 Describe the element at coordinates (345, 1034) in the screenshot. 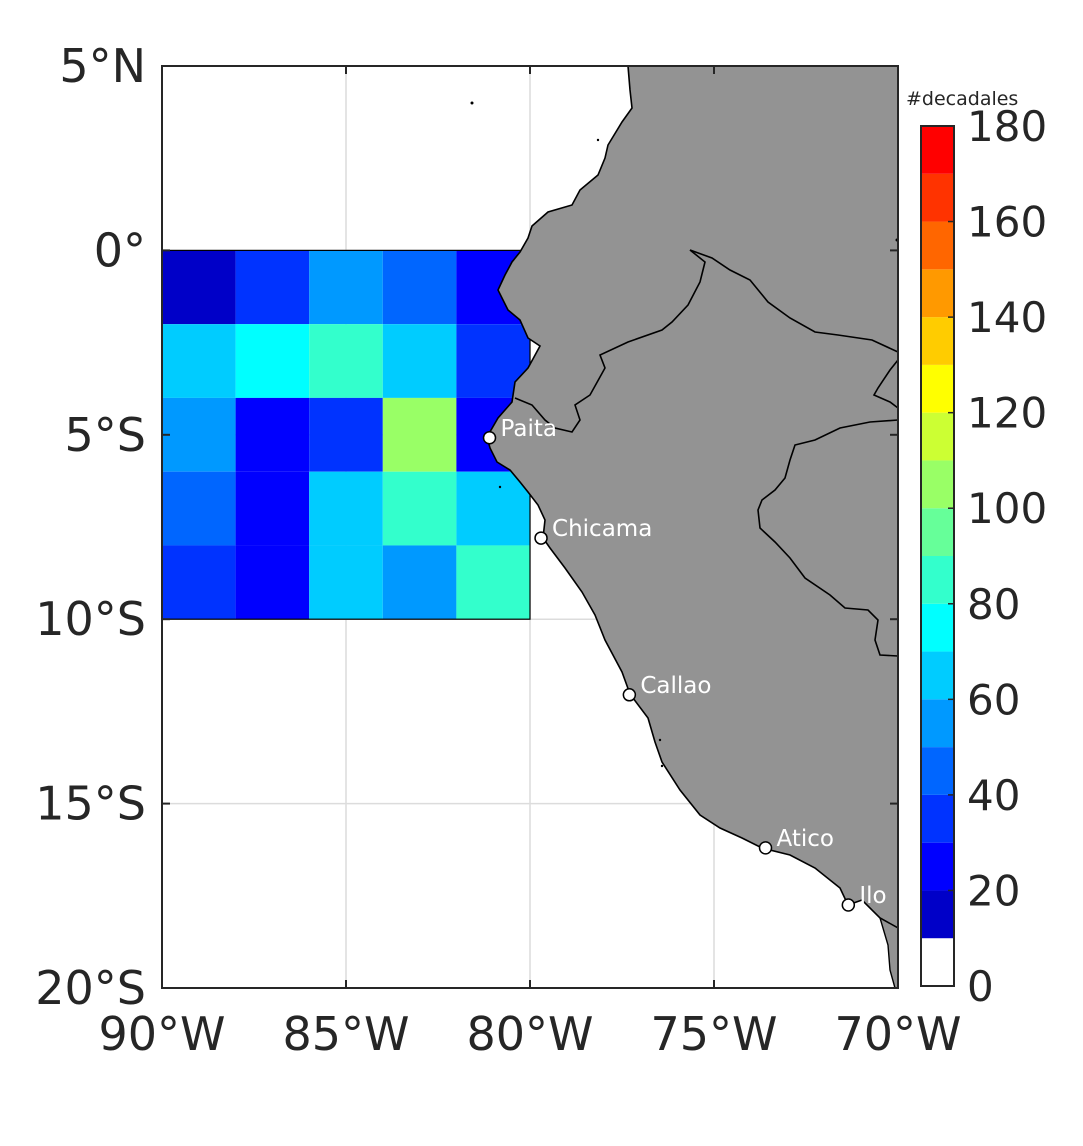

I see `lon-tick-label: 85°W` at that location.